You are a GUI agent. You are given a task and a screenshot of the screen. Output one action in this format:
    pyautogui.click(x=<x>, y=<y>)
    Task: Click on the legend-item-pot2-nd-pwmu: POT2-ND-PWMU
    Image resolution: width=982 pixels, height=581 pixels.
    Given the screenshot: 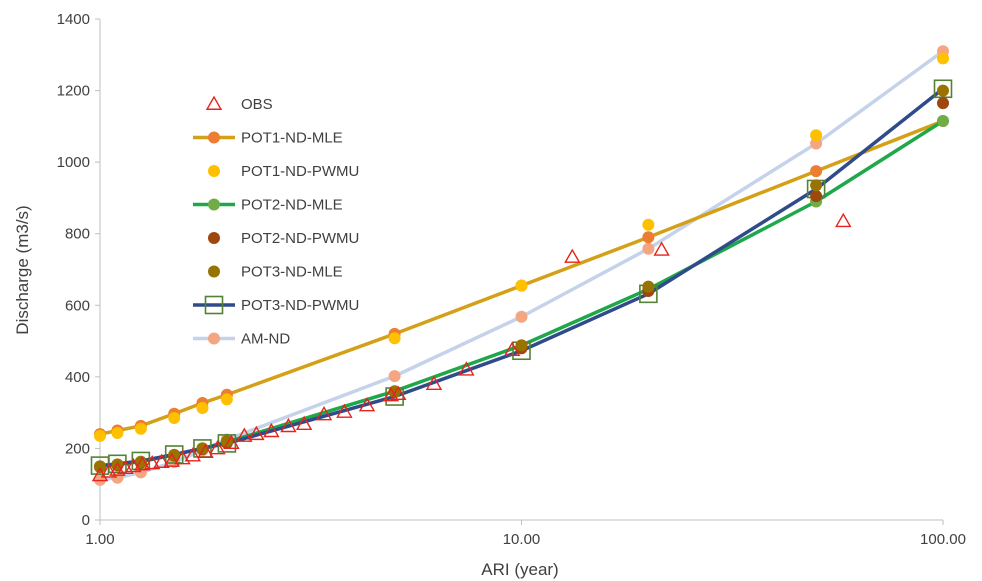 What is the action you would take?
    pyautogui.click(x=283, y=238)
    